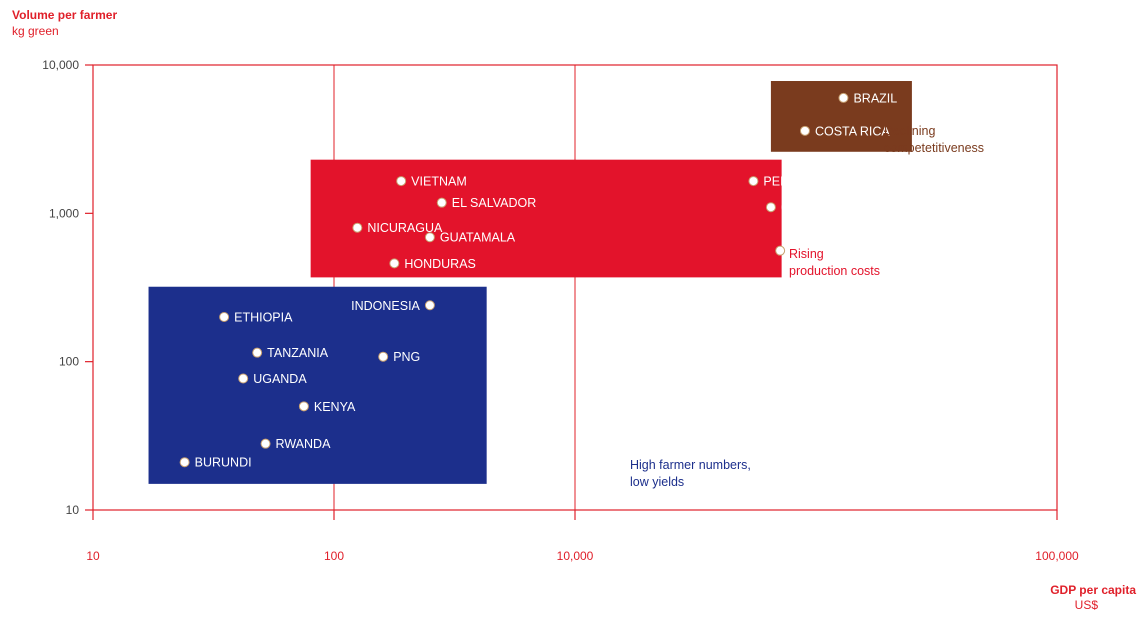  What do you see at coordinates (478, 238) in the screenshot?
I see `point-label-guatamala: GUATAMALA` at bounding box center [478, 238].